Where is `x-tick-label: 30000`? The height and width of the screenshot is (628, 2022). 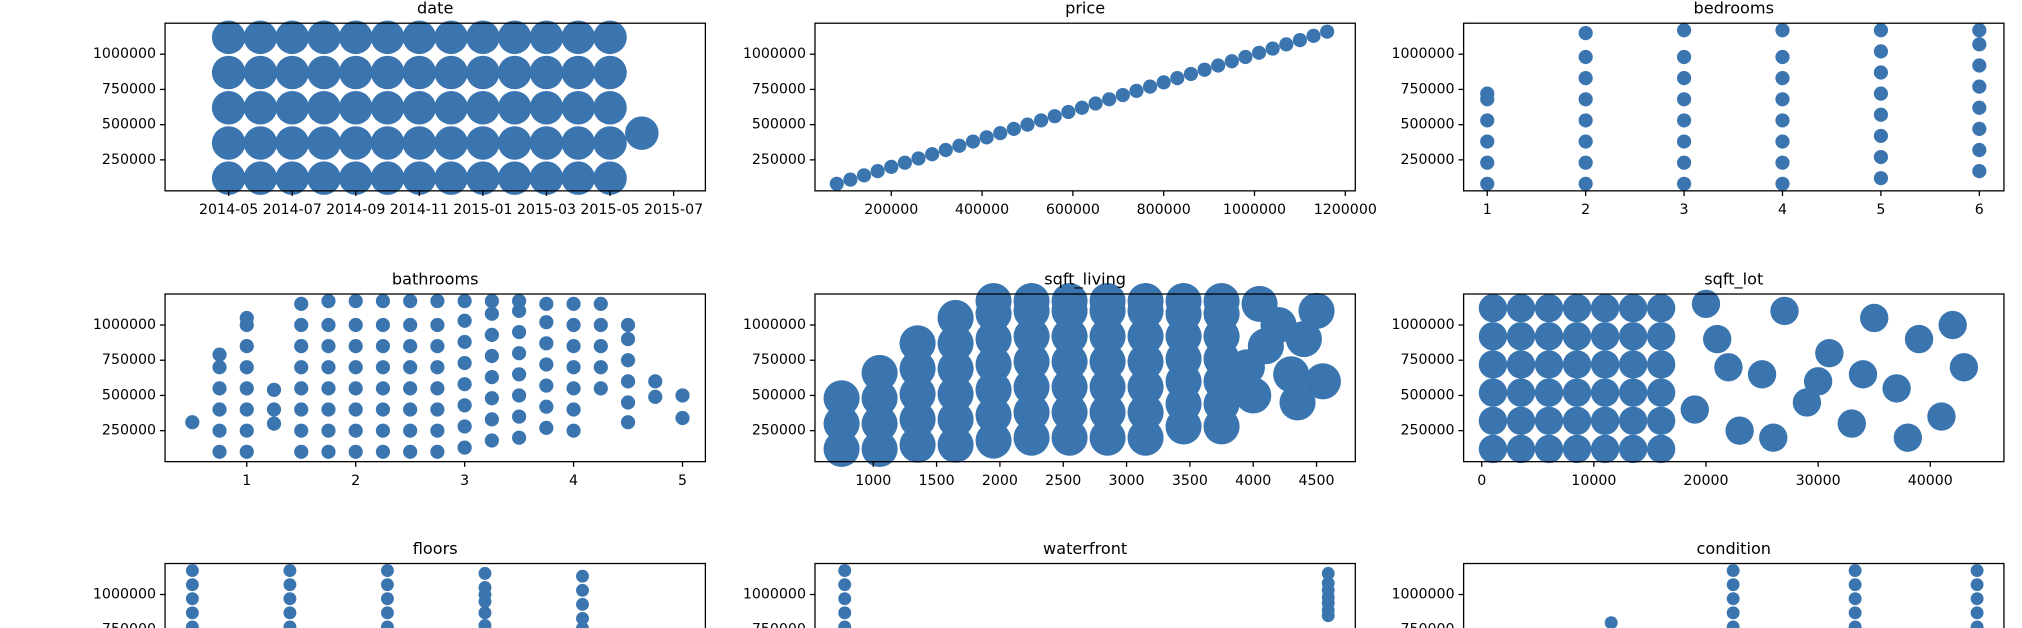
x-tick-label: 30000 is located at coordinates (1818, 481).